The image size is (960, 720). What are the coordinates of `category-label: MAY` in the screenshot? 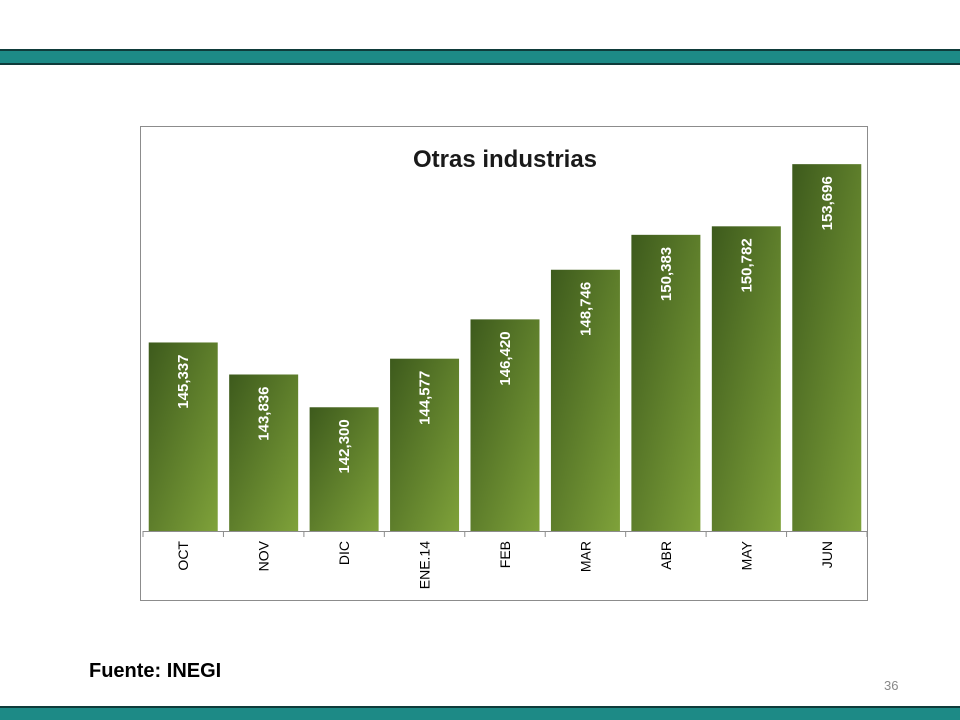 It's located at (746, 555).